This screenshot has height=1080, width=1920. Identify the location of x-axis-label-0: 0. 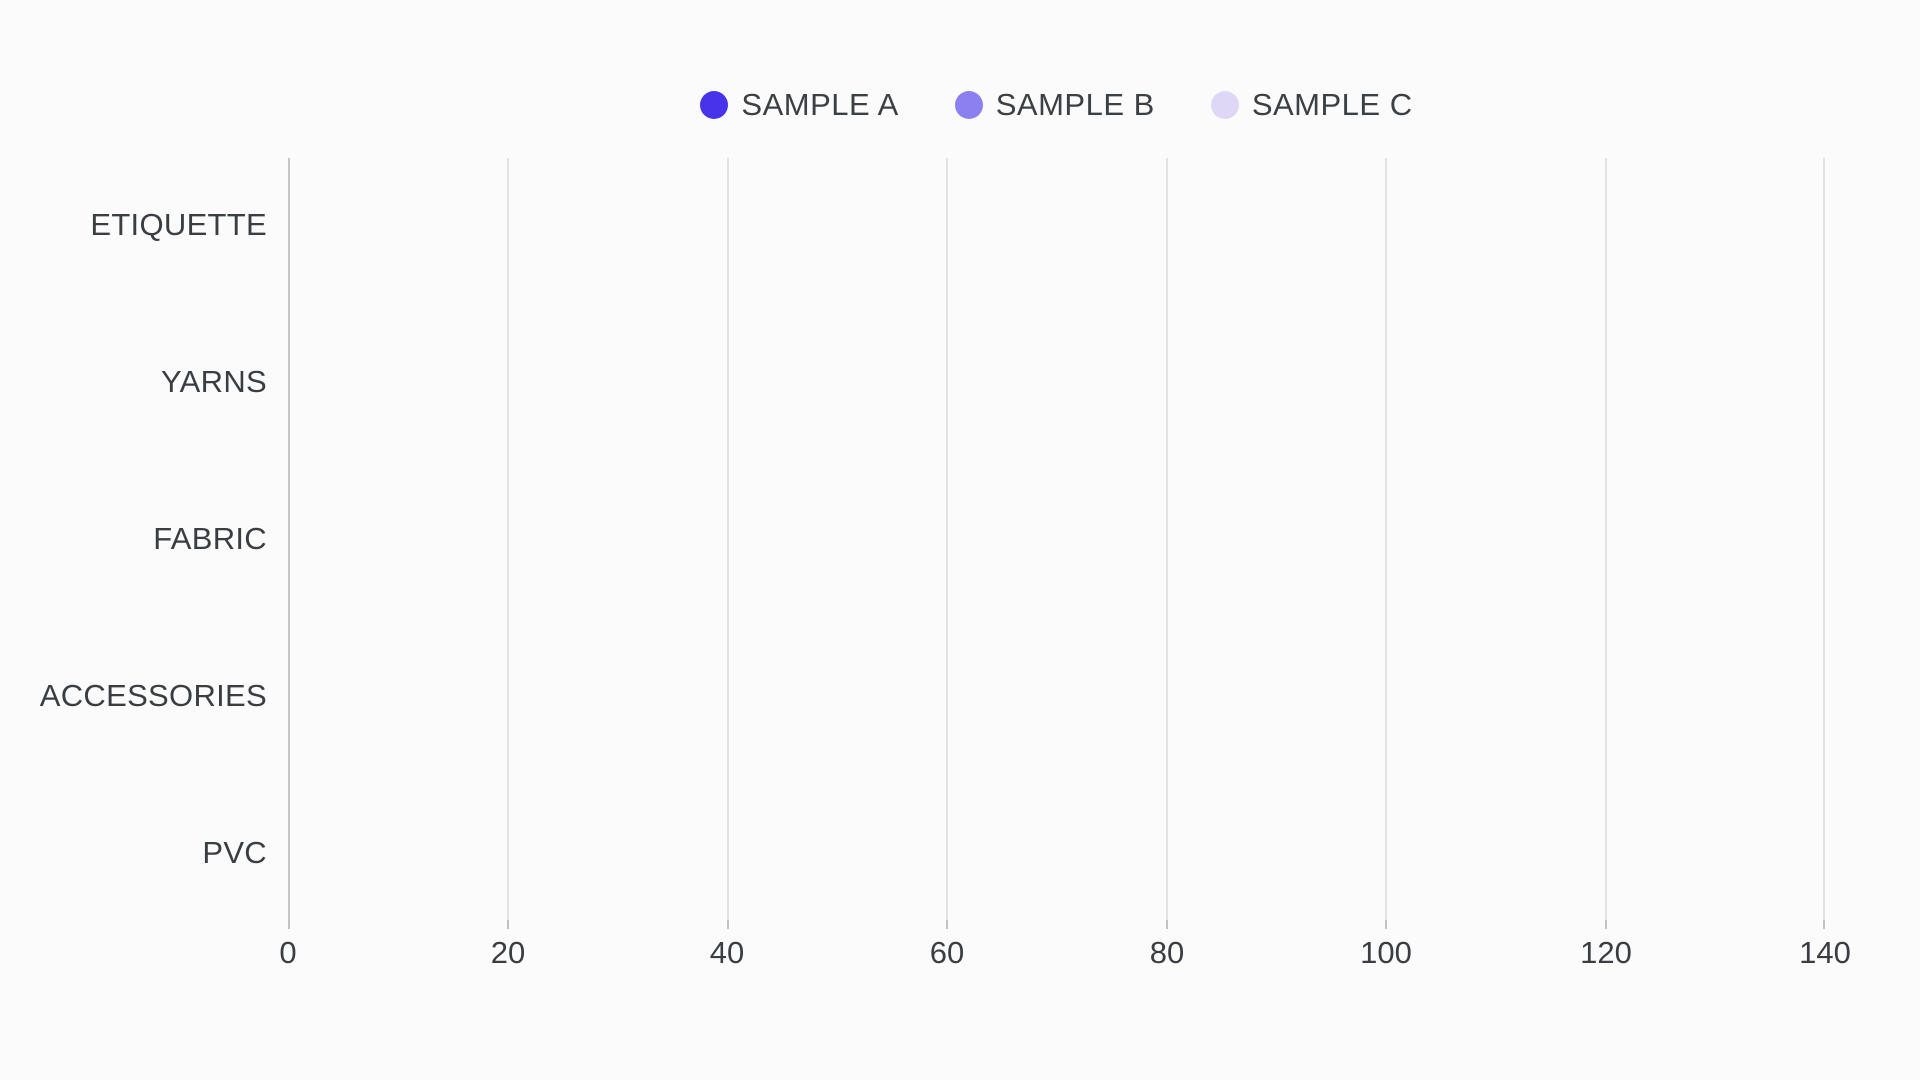
(288, 952).